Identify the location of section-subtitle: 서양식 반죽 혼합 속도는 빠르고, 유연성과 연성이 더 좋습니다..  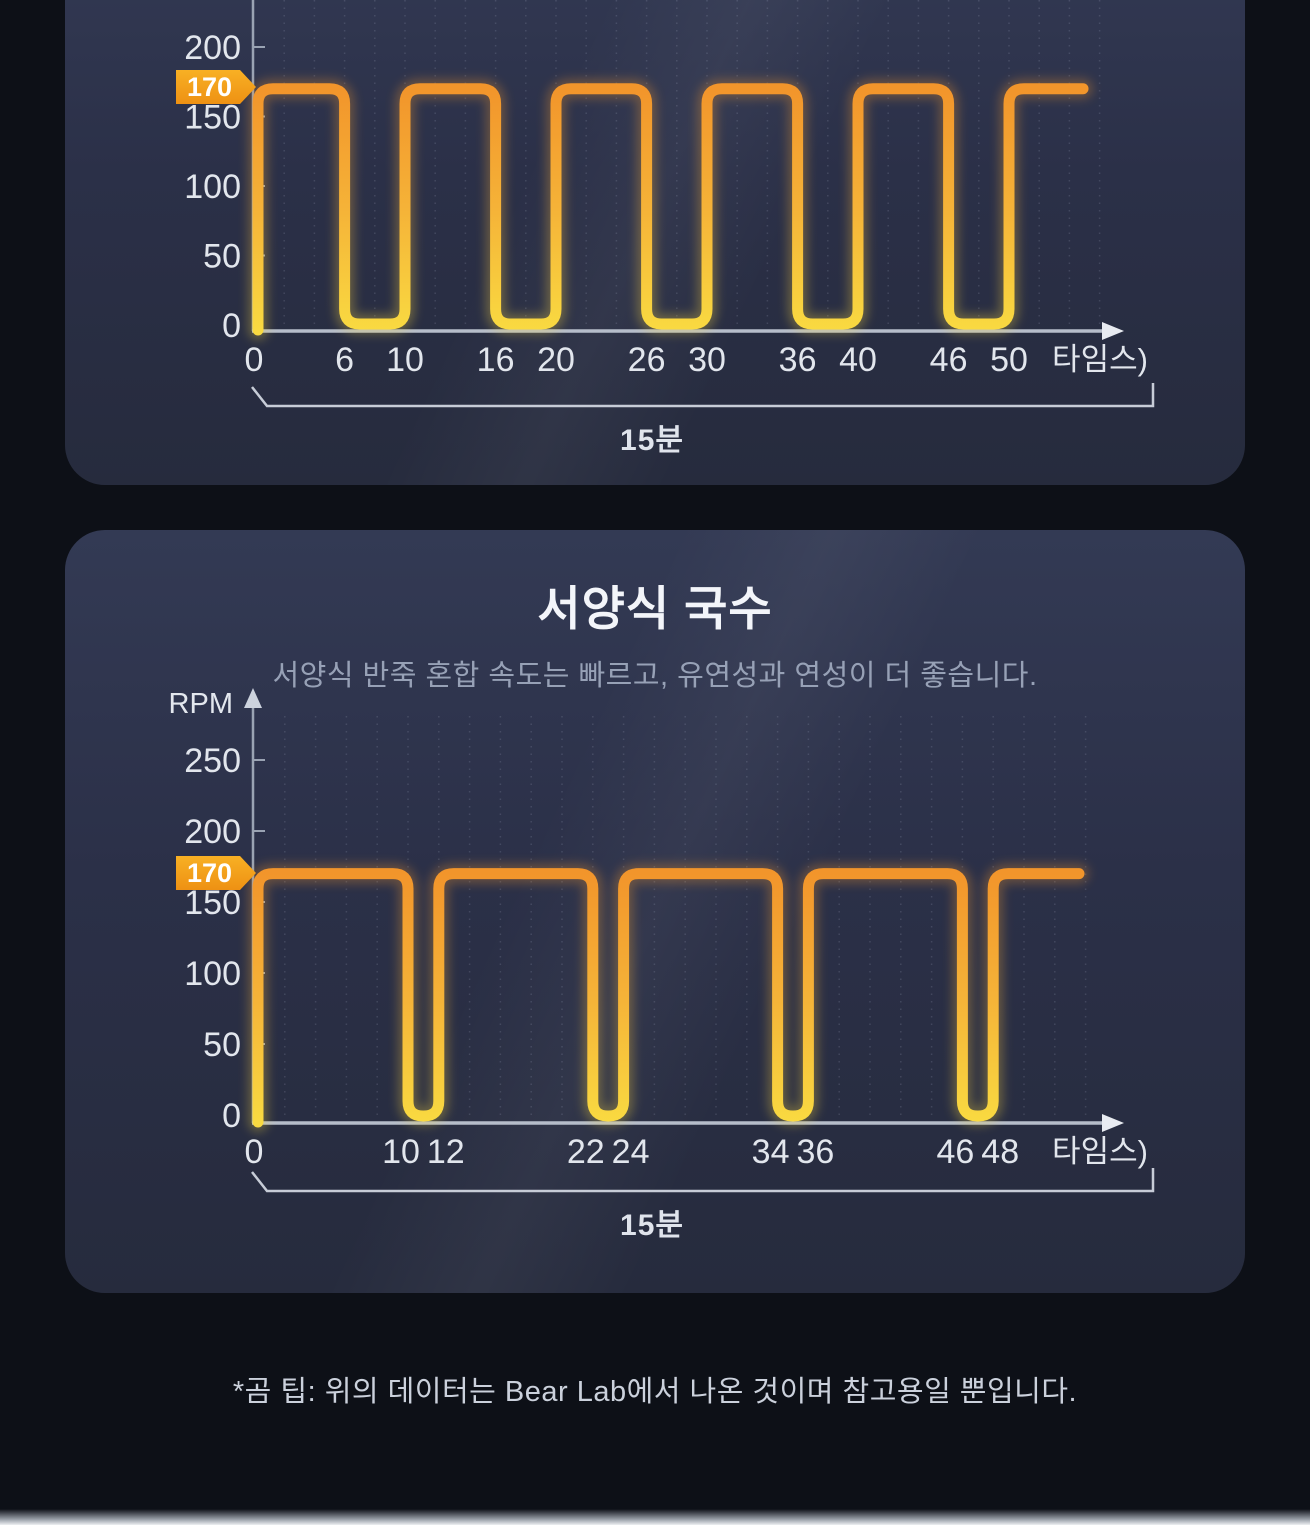
(655, 676).